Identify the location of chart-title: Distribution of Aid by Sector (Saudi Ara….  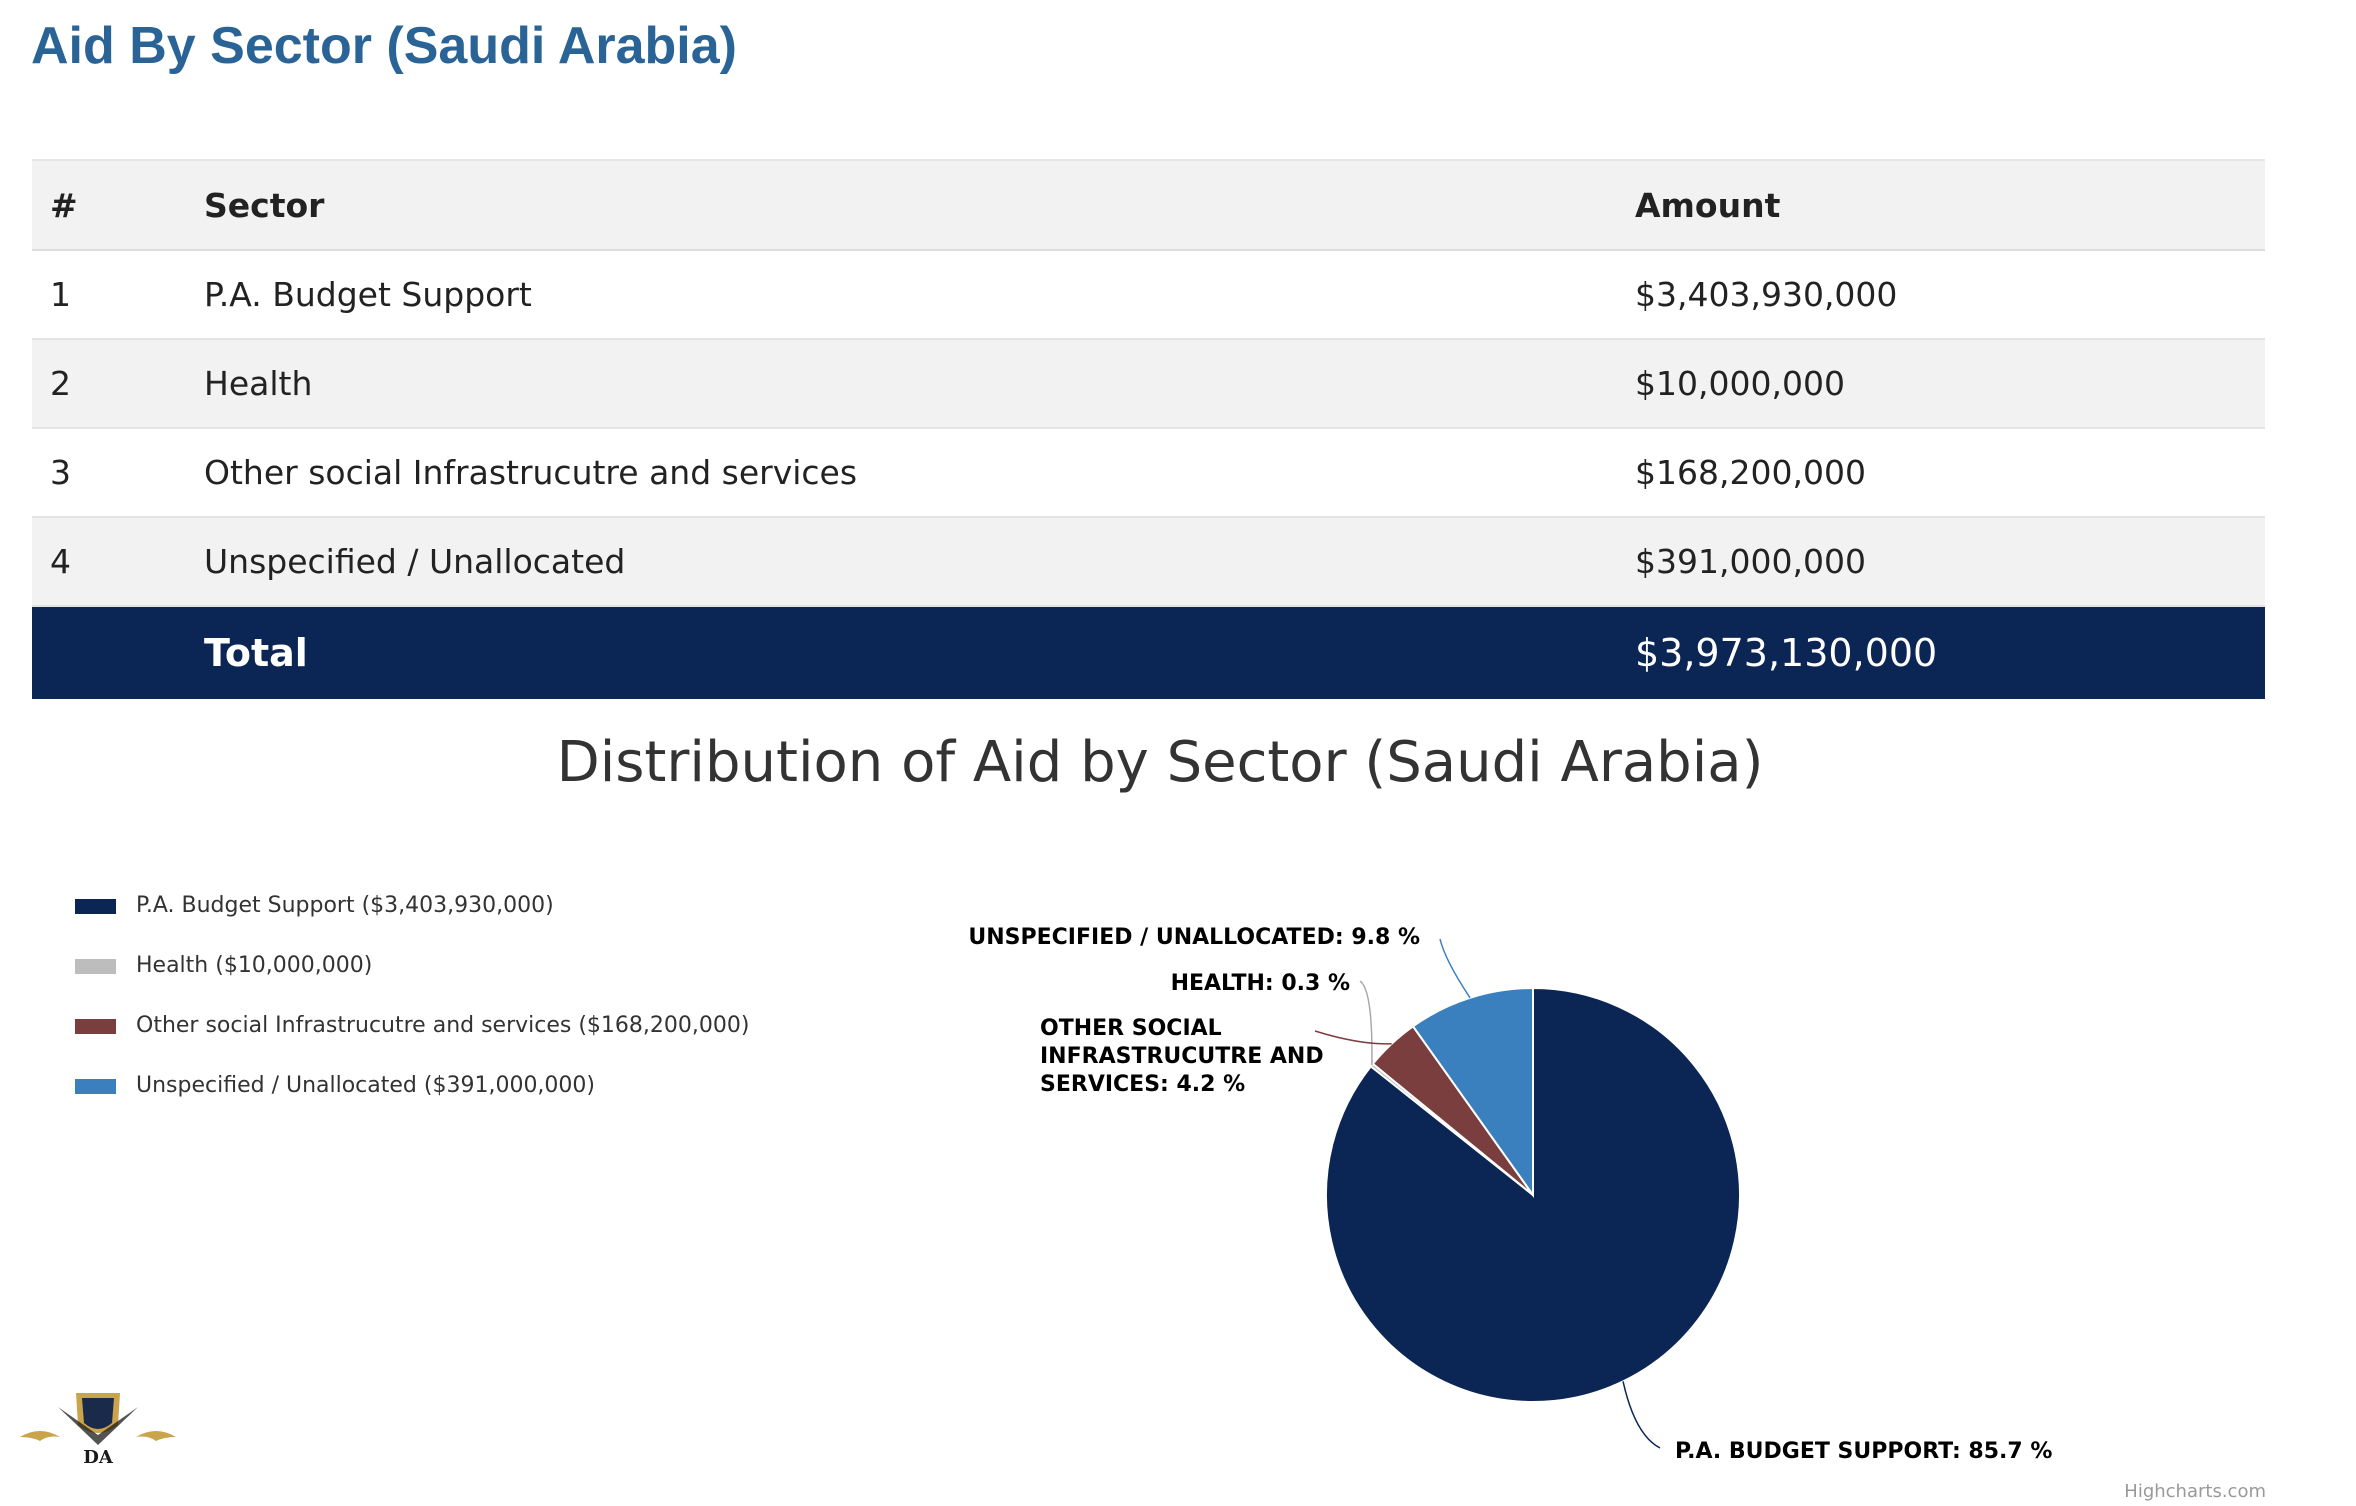
(1160, 762).